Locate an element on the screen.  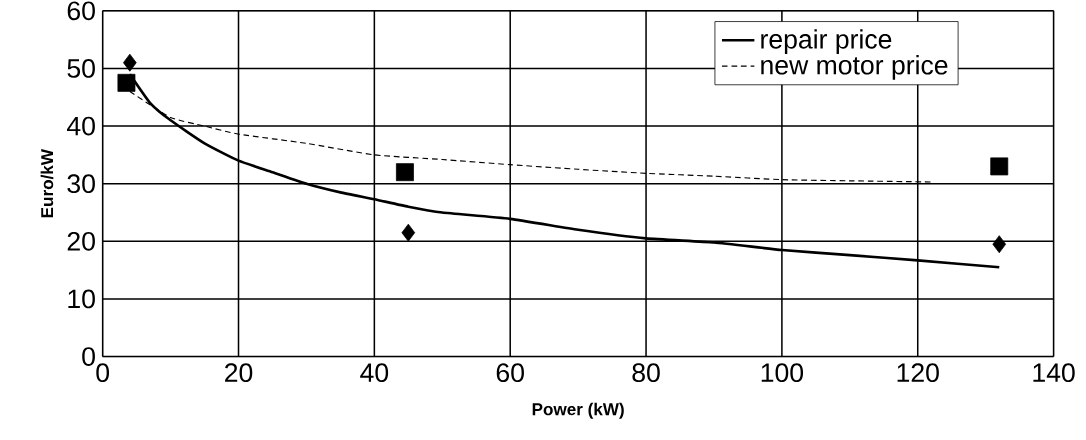
x-tick-label: 60 is located at coordinates (510, 372).